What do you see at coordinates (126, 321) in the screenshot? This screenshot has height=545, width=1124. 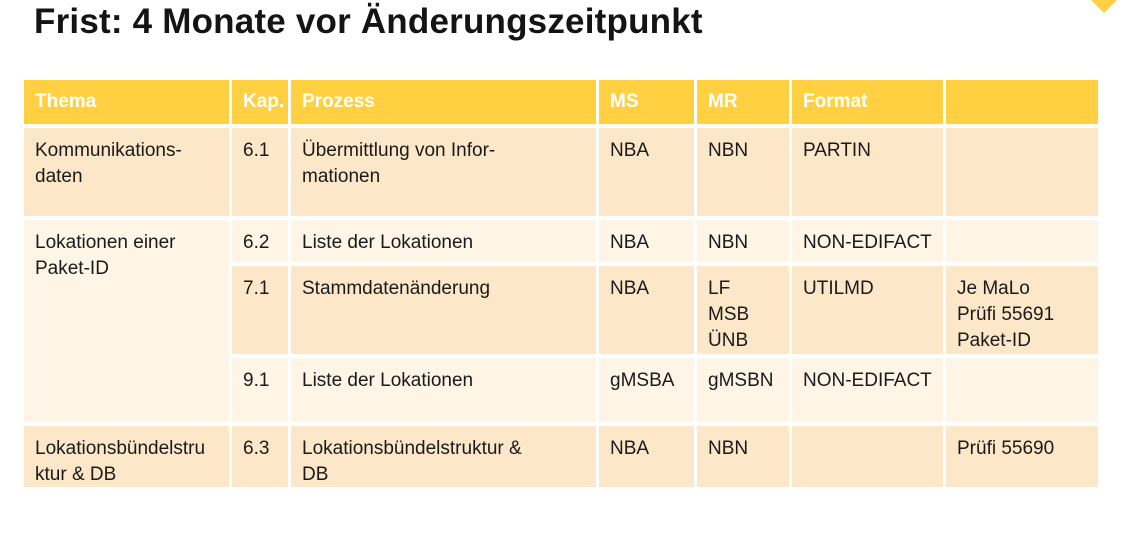 I see `cell-thema-merged: Lokationen einer Paket-ID` at bounding box center [126, 321].